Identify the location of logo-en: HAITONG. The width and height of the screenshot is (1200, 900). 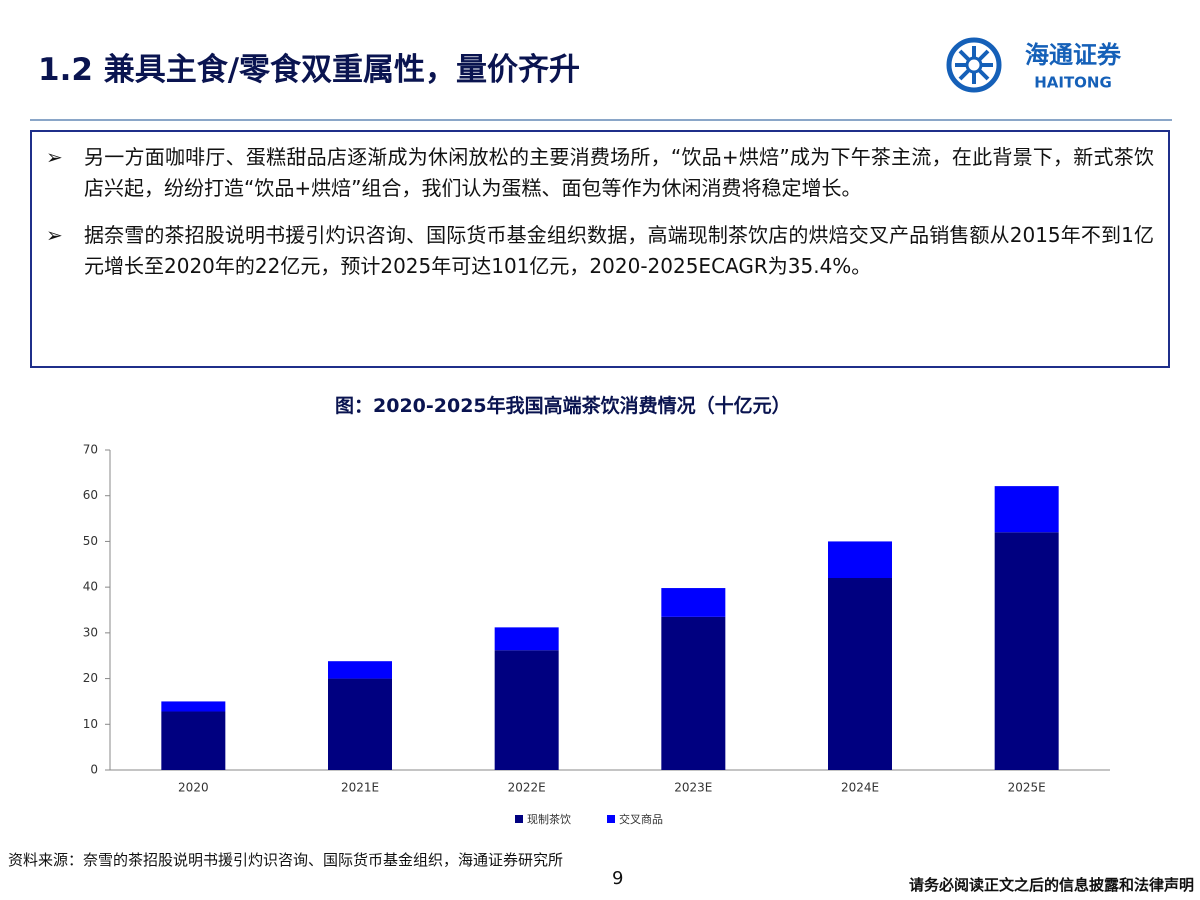
(1073, 83).